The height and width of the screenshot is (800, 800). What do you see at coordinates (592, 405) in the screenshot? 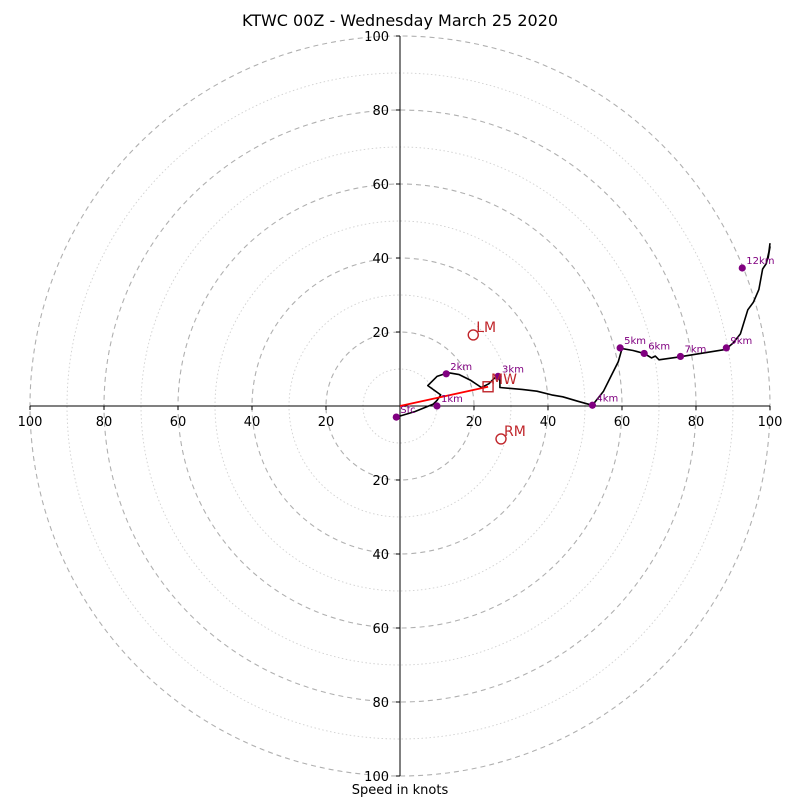
I see `height-marker-4km` at bounding box center [592, 405].